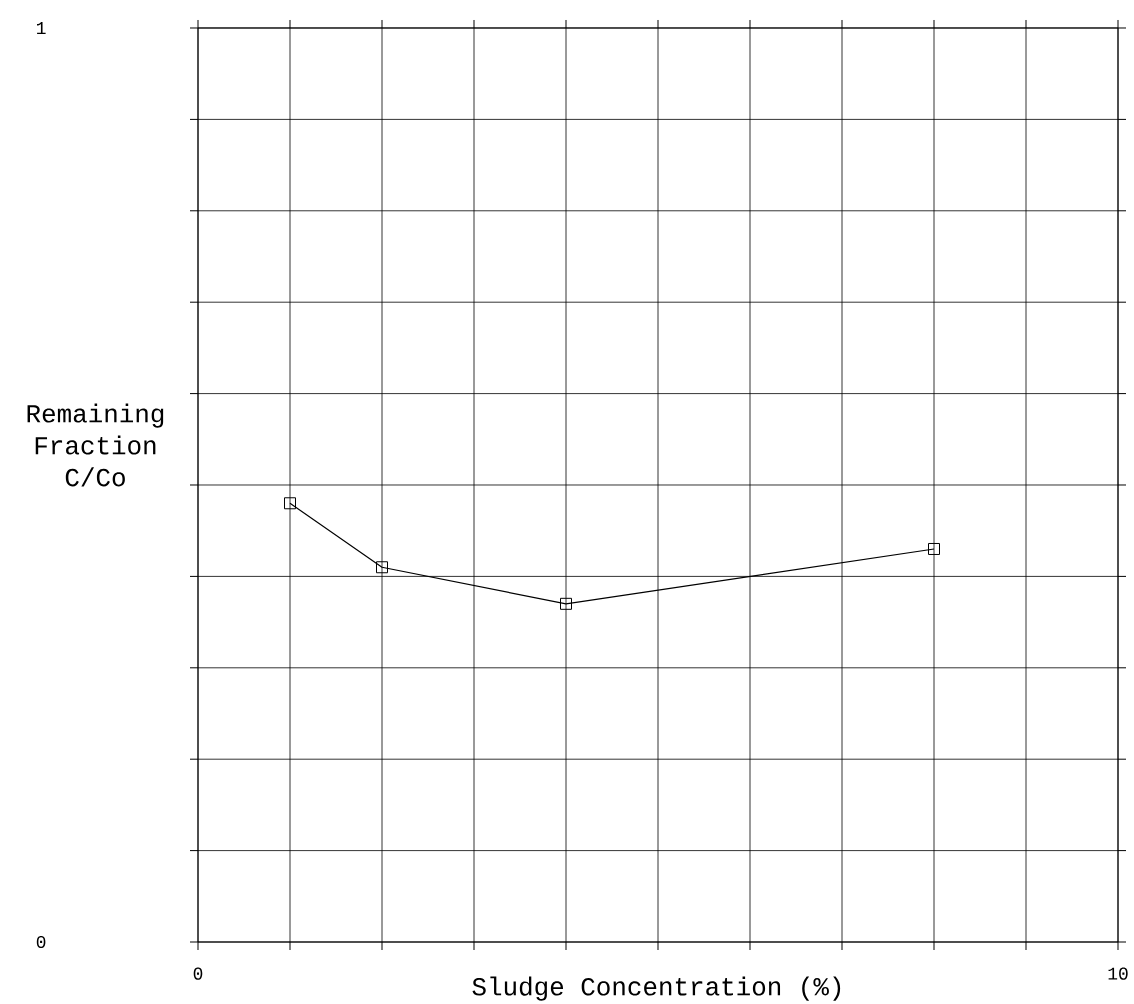  What do you see at coordinates (95, 445) in the screenshot?
I see `y-axis-title: Remaining Fraction C/Co` at bounding box center [95, 445].